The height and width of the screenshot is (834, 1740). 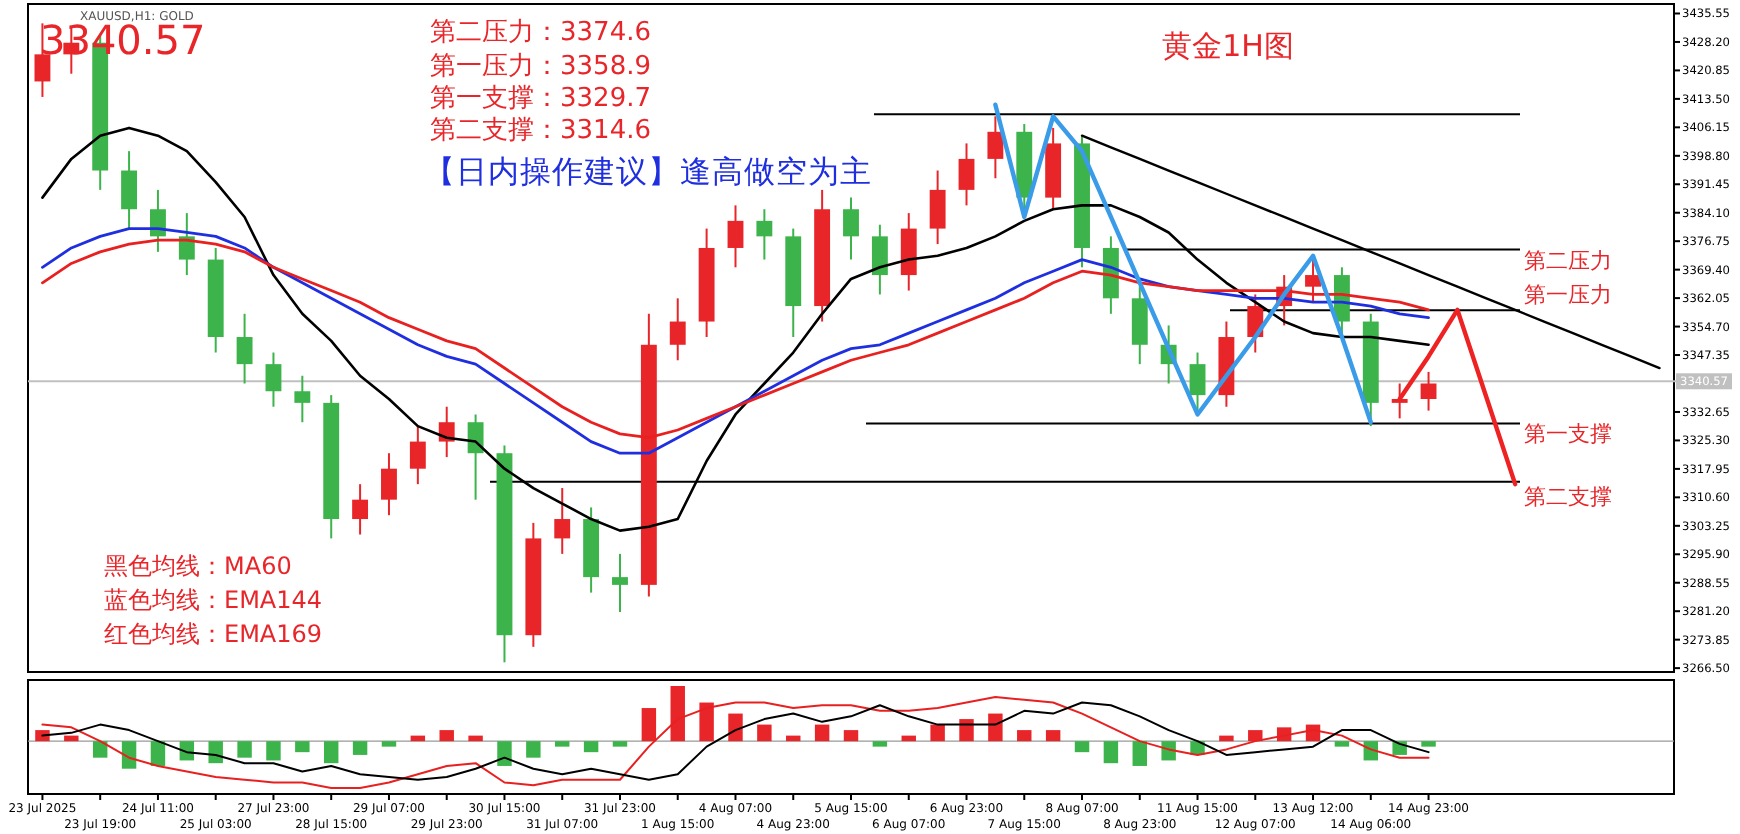 I want to click on annotation: 第二压力：3374.6, so click(x=540, y=33).